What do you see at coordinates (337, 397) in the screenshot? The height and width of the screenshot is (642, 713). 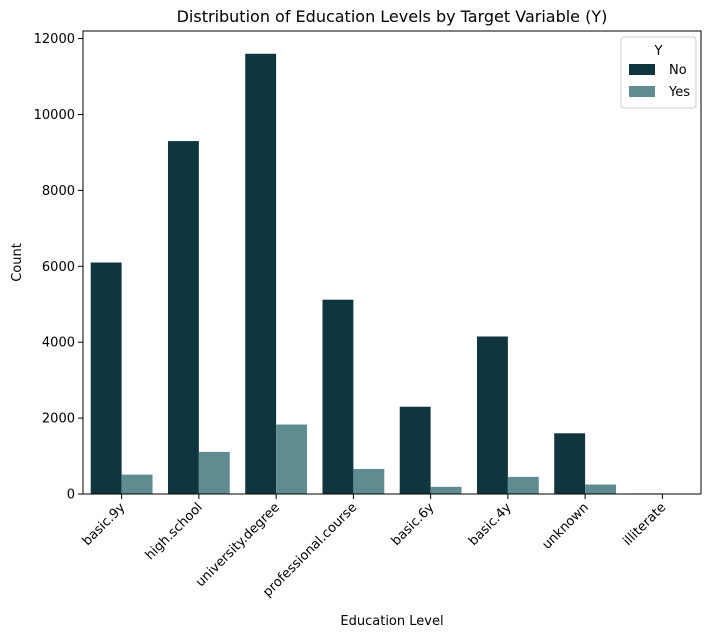 I see `bar-no-professional-course` at bounding box center [337, 397].